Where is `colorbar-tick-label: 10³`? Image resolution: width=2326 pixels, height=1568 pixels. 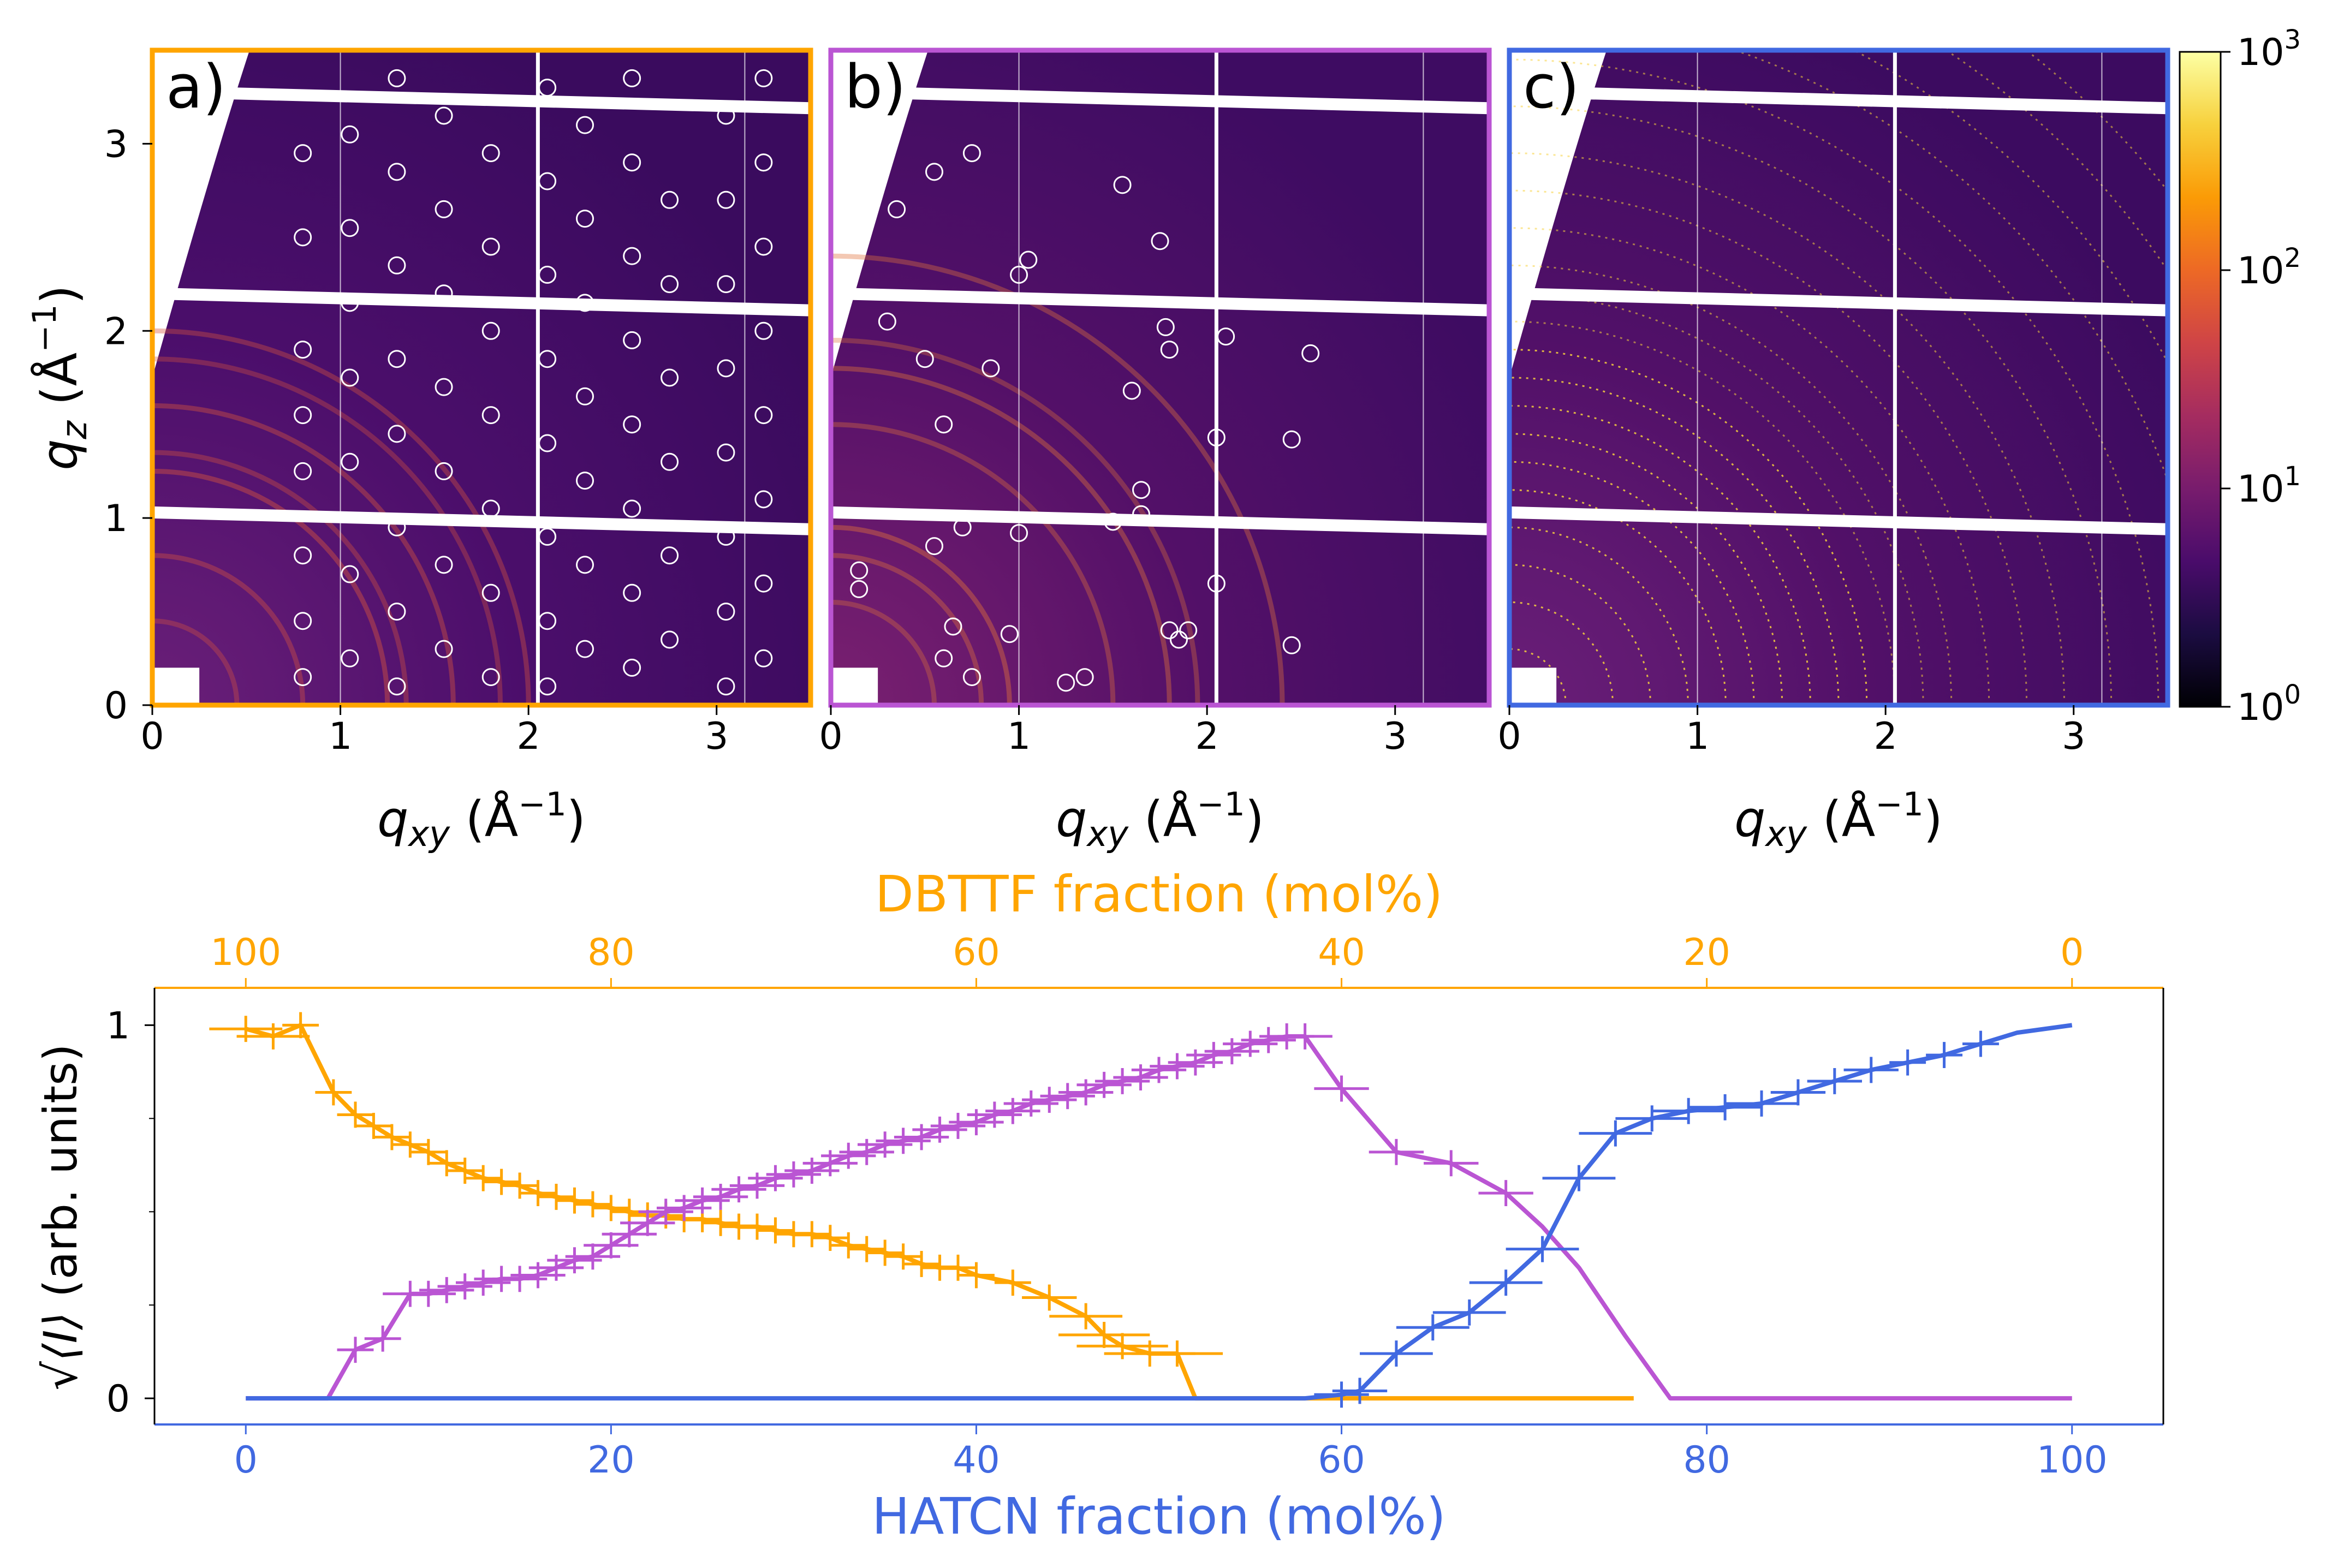 colorbar-tick-label: 10³ is located at coordinates (2269, 49).